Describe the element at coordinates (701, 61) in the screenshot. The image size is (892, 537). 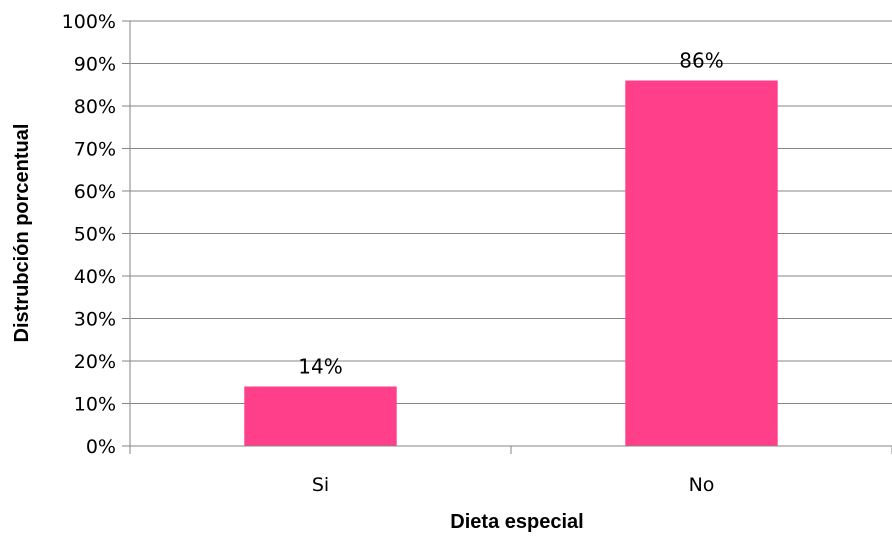
I see `data-label: 86%` at that location.